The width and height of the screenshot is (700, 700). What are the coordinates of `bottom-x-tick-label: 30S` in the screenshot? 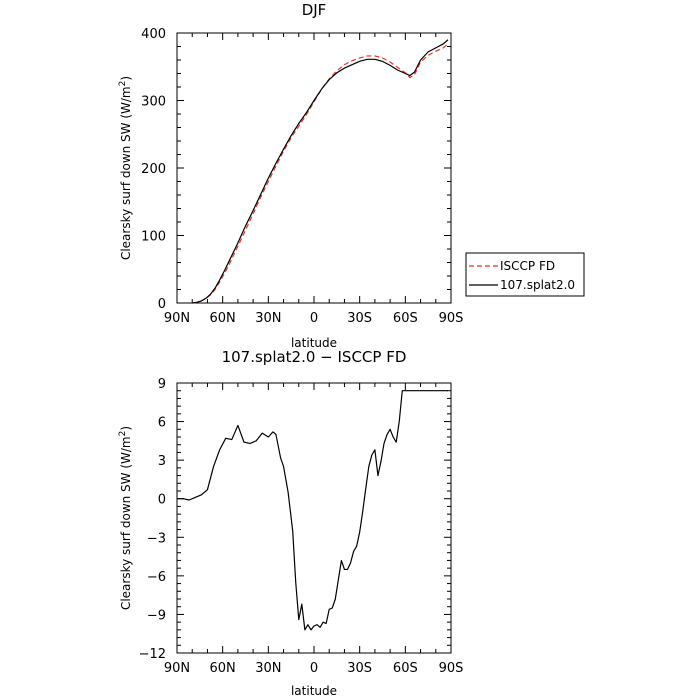 It's located at (359, 668).